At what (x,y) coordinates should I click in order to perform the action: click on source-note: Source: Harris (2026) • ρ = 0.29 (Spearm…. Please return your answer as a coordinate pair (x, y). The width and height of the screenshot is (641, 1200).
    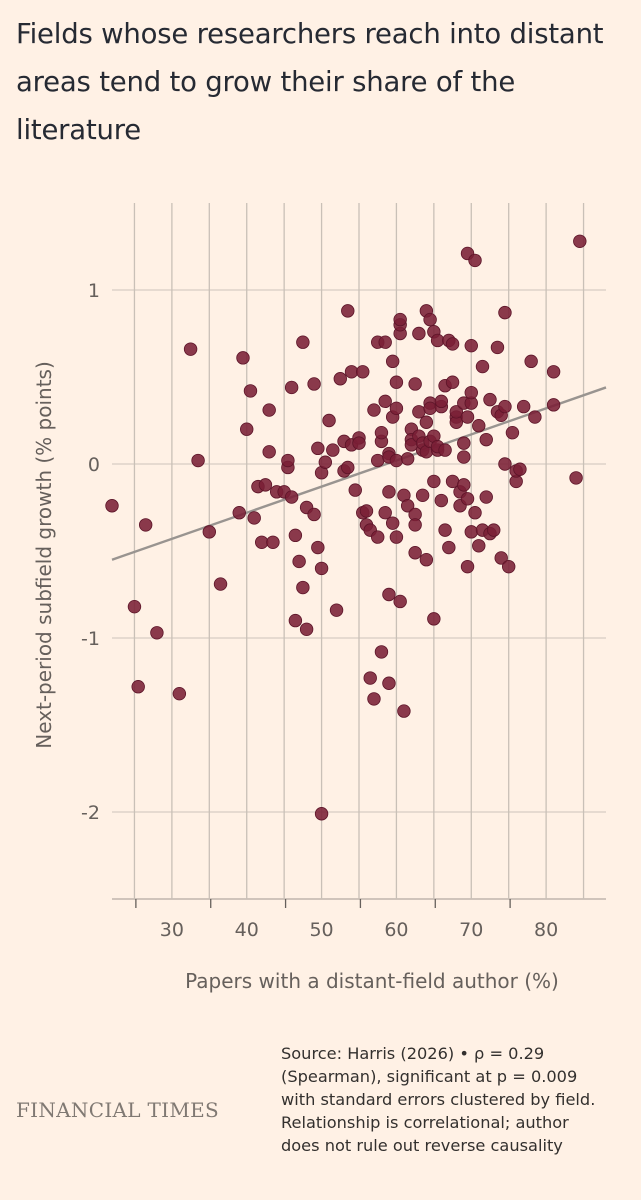
    Looking at the image, I should click on (456, 1099).